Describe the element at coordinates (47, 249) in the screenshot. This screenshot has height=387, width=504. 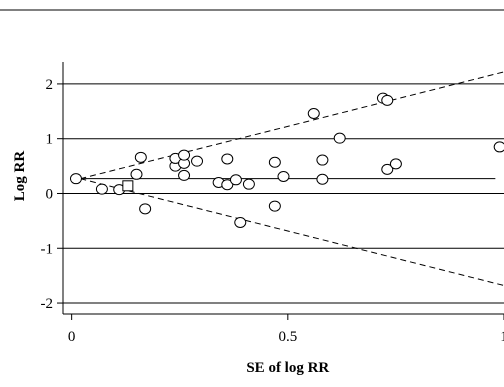
I see `y-tick-label: -1` at that location.